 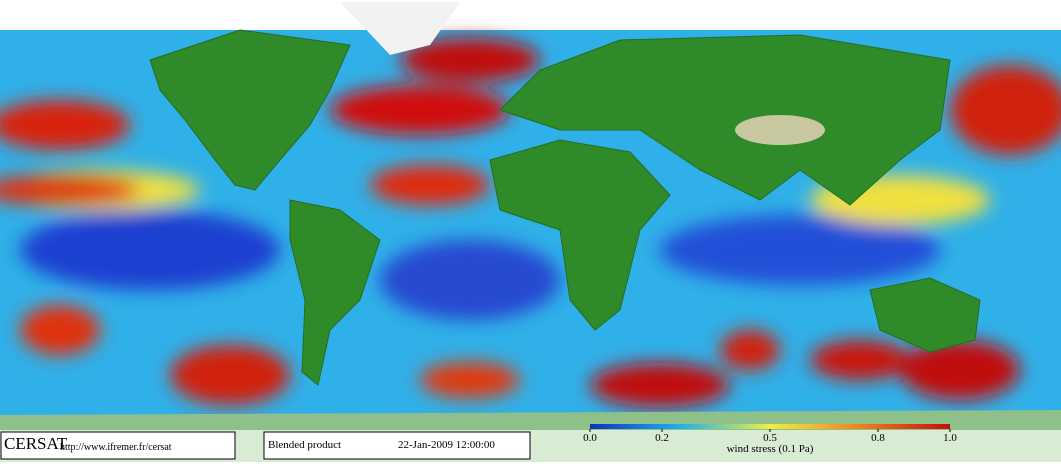 I want to click on logo: CERSAT, so click(x=36, y=443).